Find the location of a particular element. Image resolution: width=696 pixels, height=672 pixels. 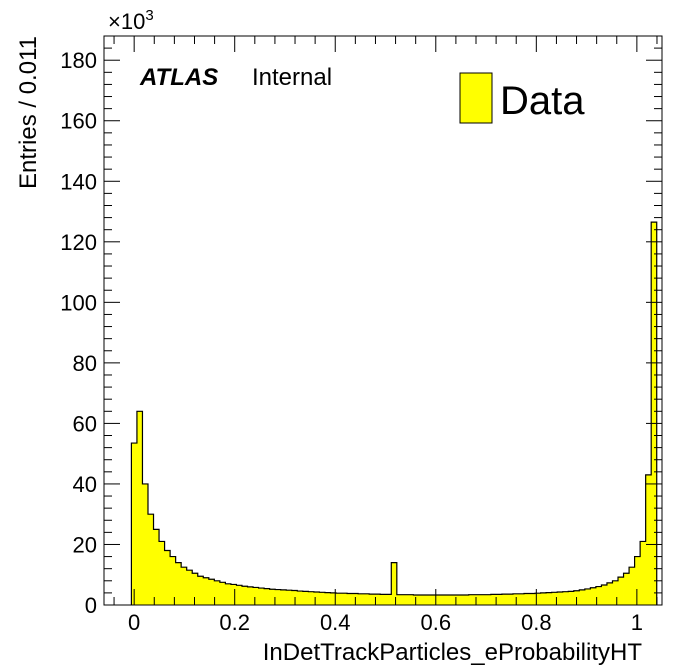

y-multiplier-exponent: 3 is located at coordinates (149, 15).